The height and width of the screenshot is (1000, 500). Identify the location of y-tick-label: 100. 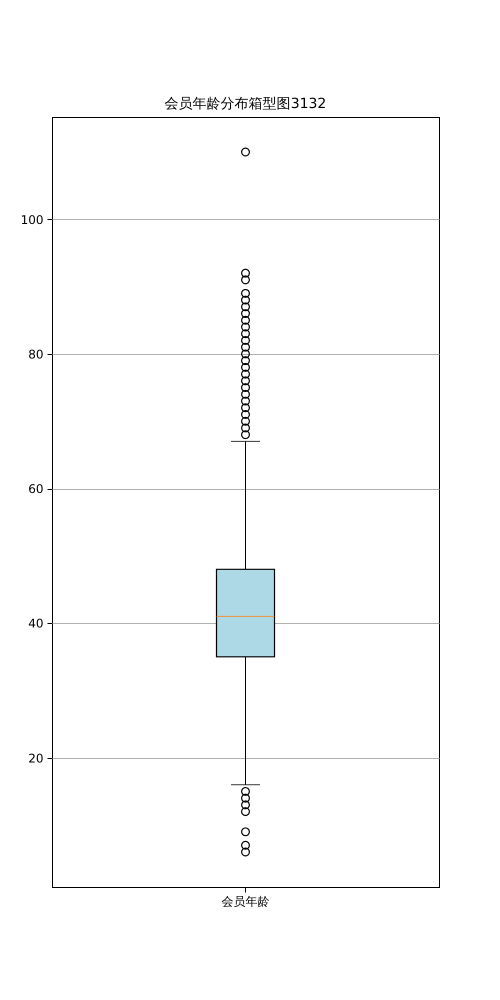
(32, 219).